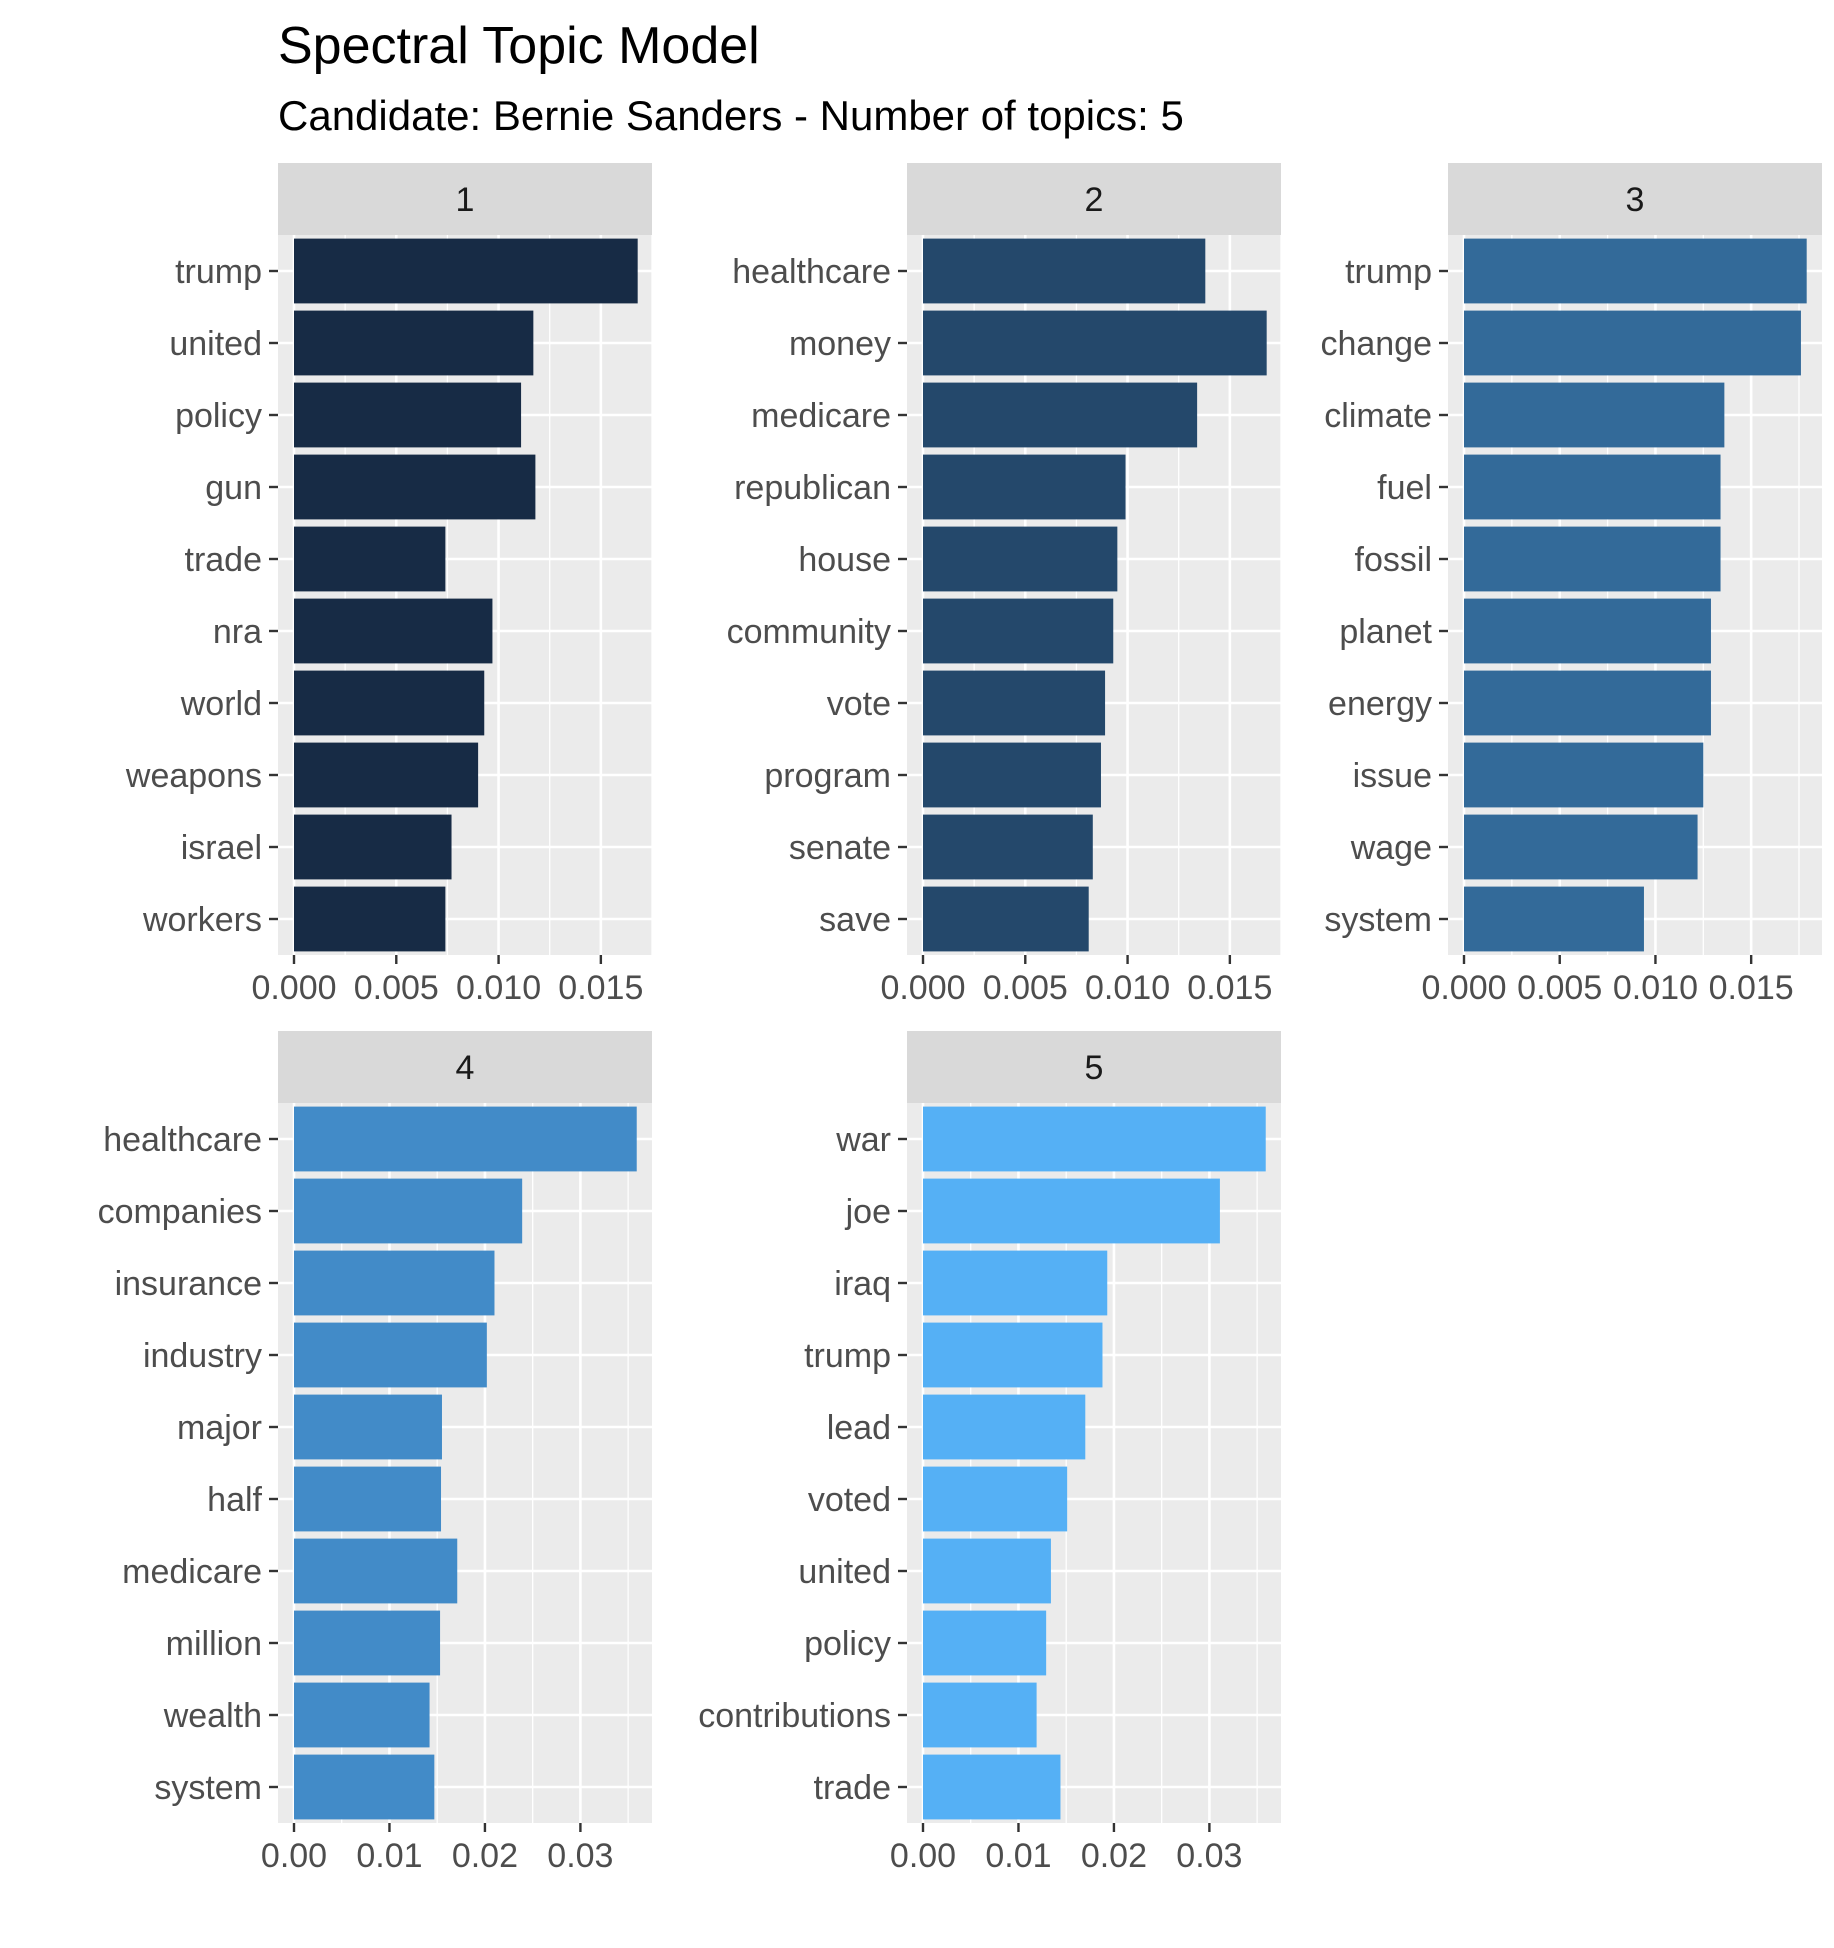 The height and width of the screenshot is (1948, 1834). Describe the element at coordinates (367, 1643) in the screenshot. I see `bar-million` at that location.